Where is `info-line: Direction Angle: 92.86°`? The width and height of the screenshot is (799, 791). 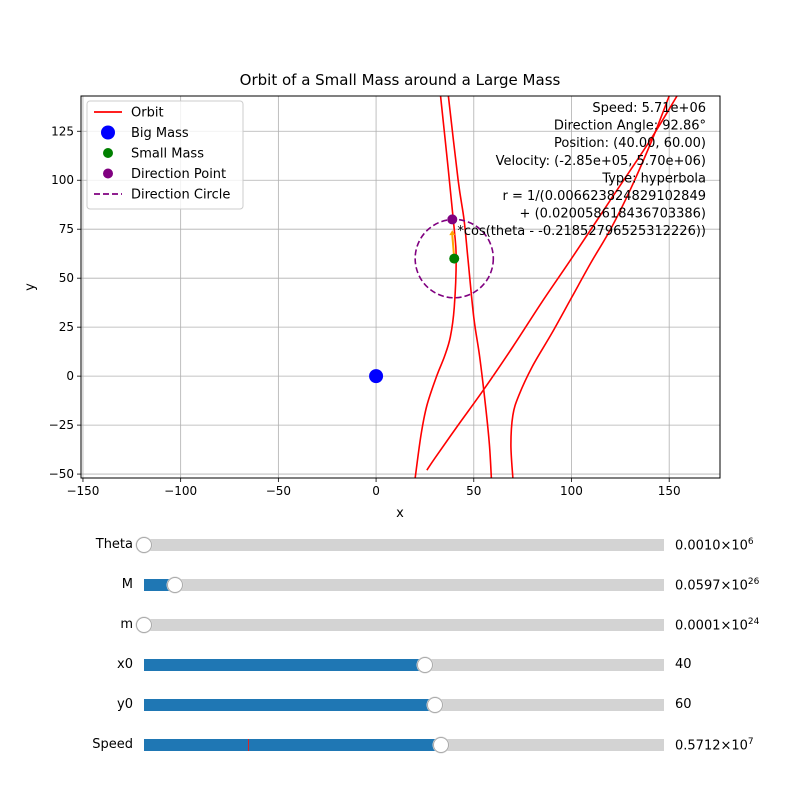 info-line: Direction Angle: 92.86° is located at coordinates (630, 126).